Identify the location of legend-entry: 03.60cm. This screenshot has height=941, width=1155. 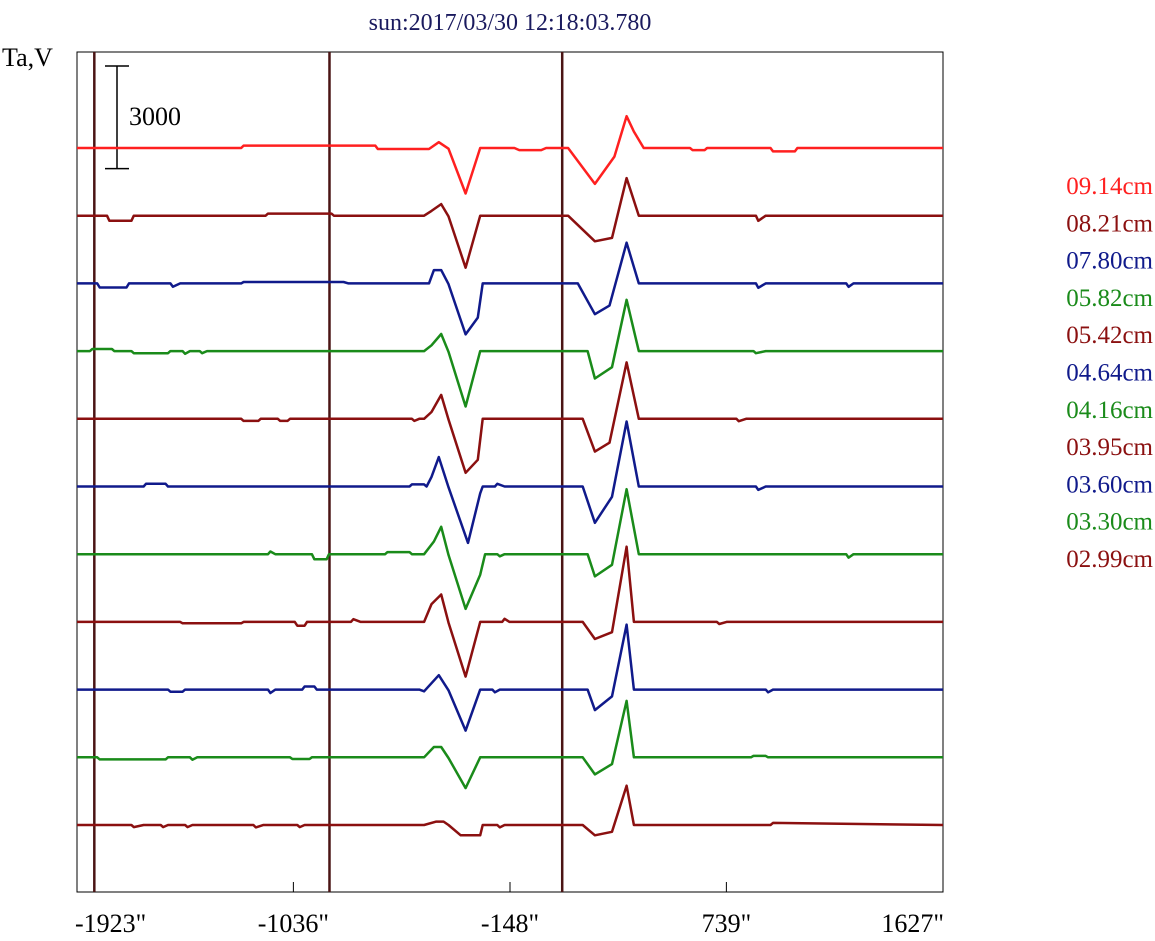
(1109, 484).